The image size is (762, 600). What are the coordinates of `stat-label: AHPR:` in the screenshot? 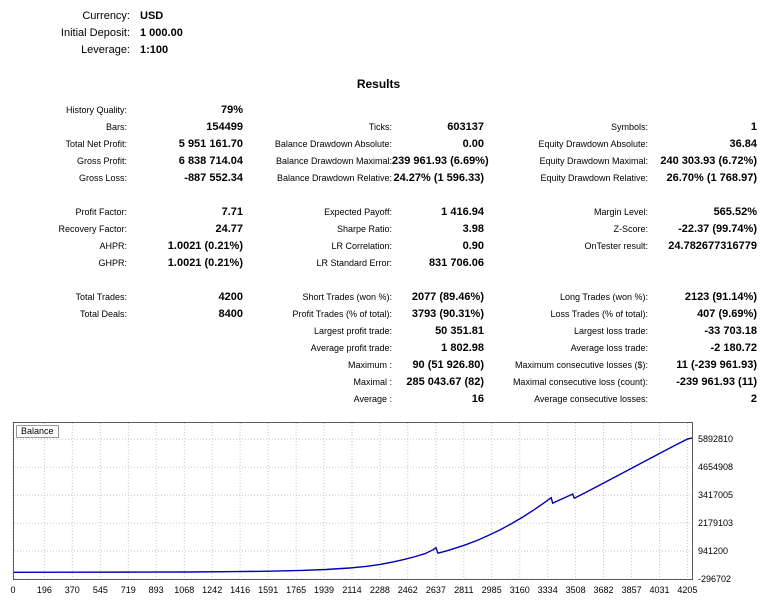 It's located at (113, 246).